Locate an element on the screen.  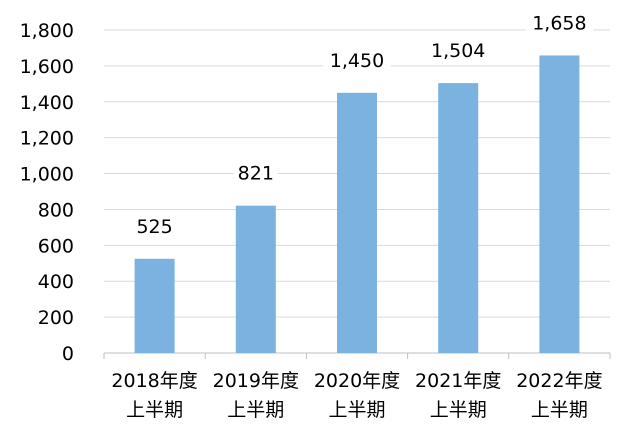
y-tick-label-600: 600 is located at coordinates (56, 246).